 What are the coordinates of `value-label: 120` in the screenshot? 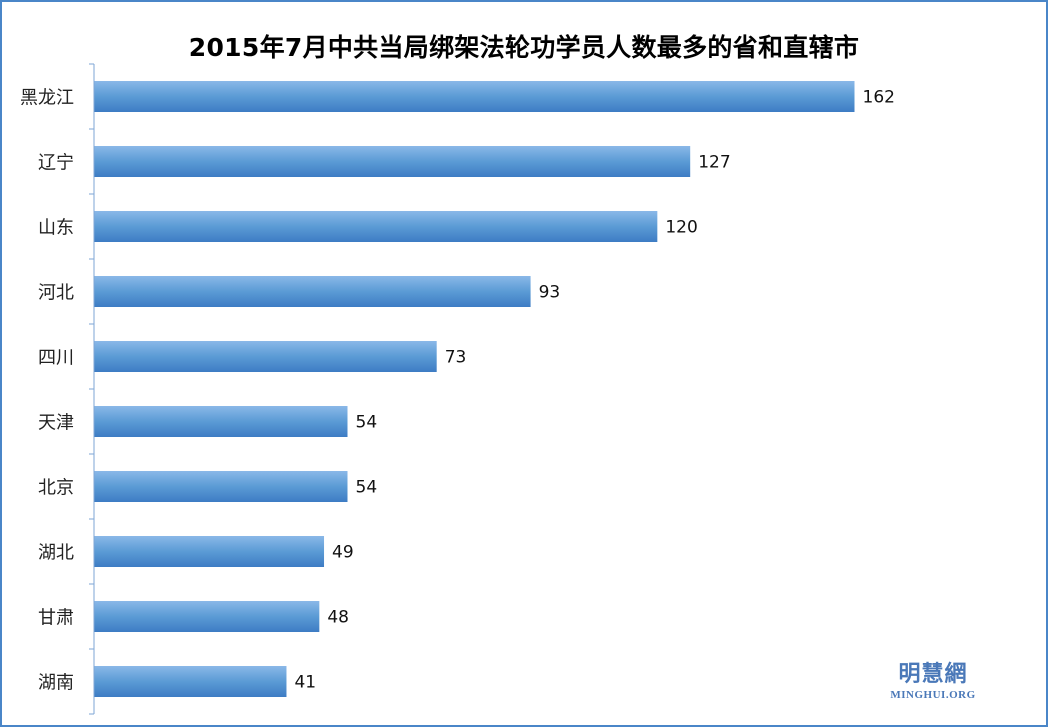 It's located at (681, 228).